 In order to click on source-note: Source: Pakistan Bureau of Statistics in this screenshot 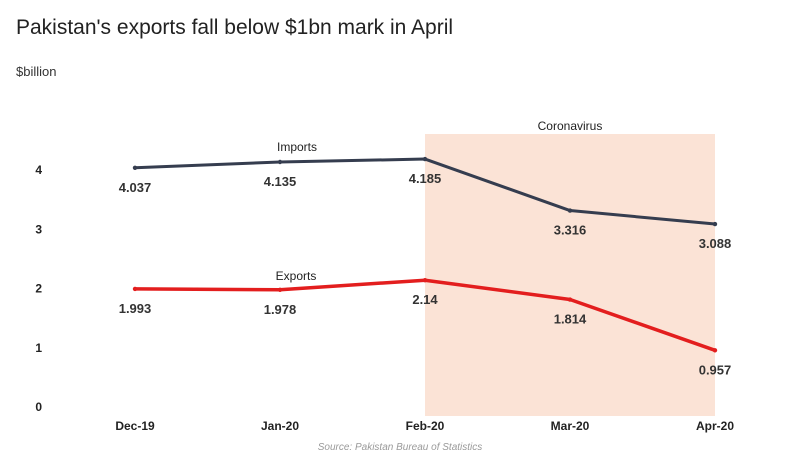, I will do `click(400, 447)`.